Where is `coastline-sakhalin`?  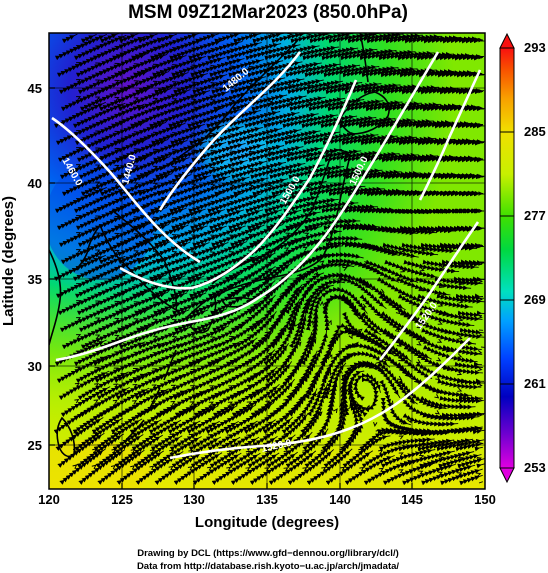
coastline-sakhalin is located at coordinates (364, 58).